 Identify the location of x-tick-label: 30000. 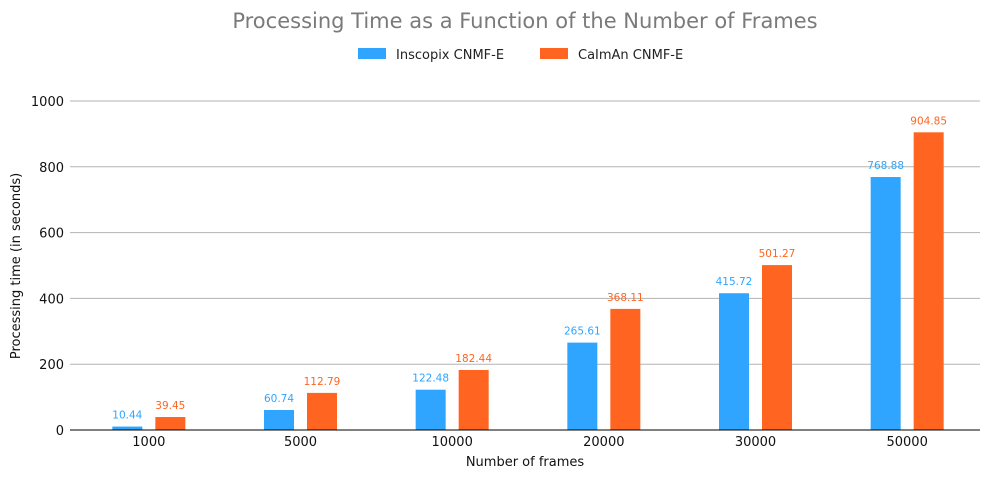
(755, 442).